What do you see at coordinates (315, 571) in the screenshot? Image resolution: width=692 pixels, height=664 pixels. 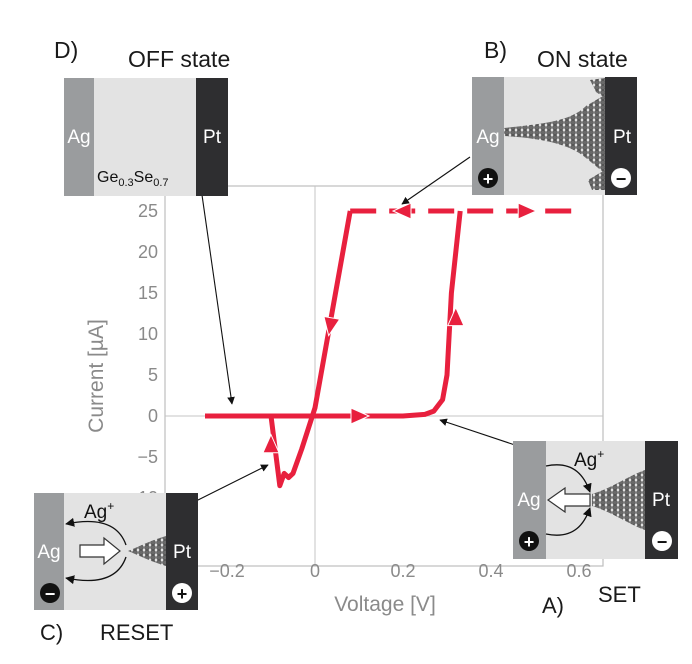 I see `x-tick-label: 0` at bounding box center [315, 571].